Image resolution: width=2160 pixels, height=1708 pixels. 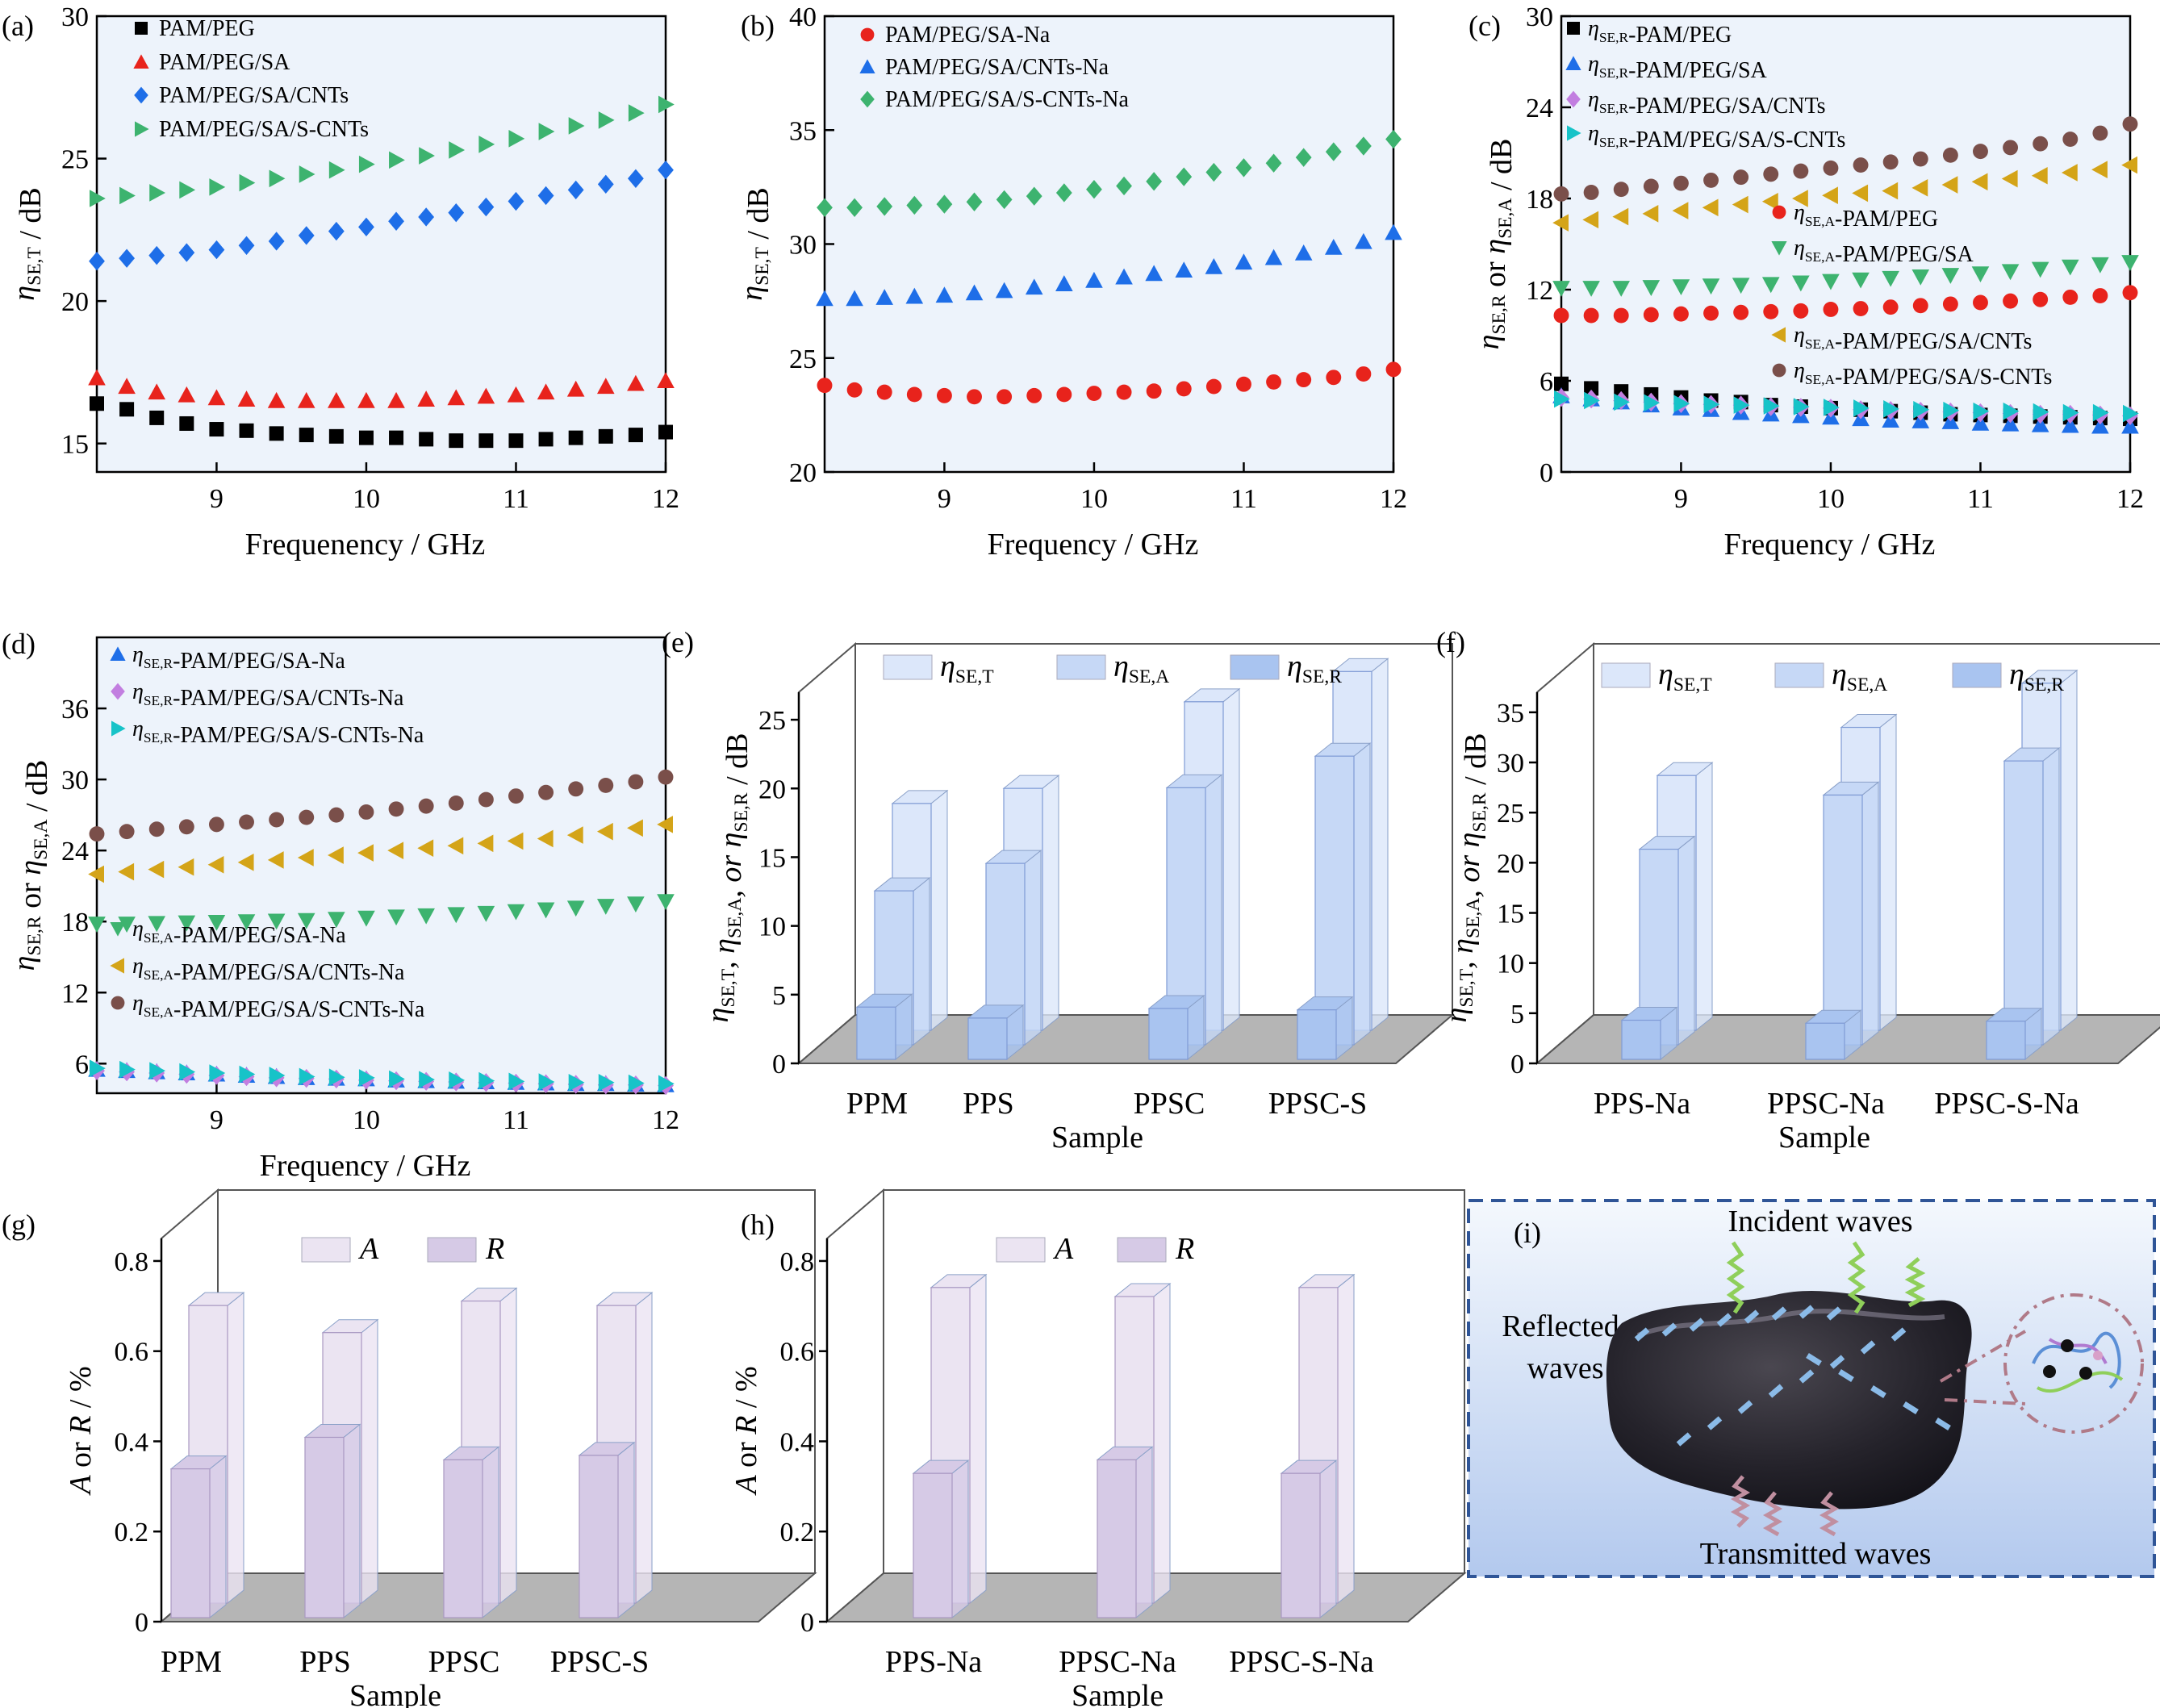 What do you see at coordinates (254, 95) in the screenshot?
I see `legend-label: PAM/PEG/SA/CNTs` at bounding box center [254, 95].